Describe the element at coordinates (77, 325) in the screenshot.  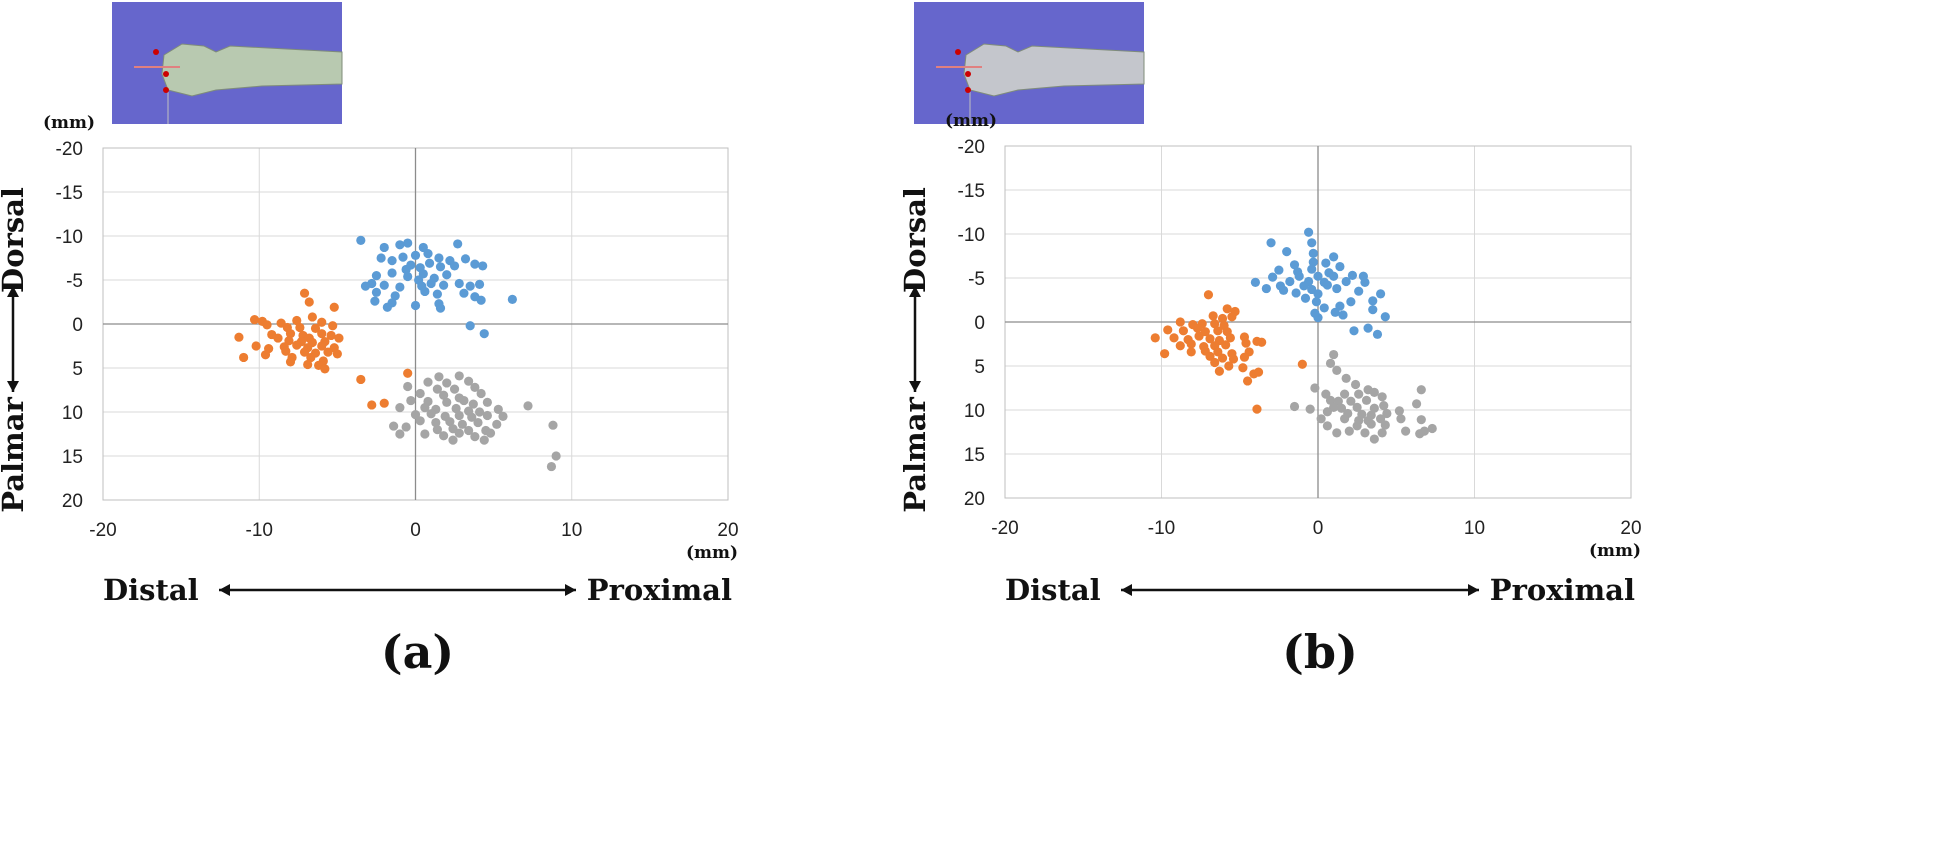
I see `y-tick-label: 0` at that location.